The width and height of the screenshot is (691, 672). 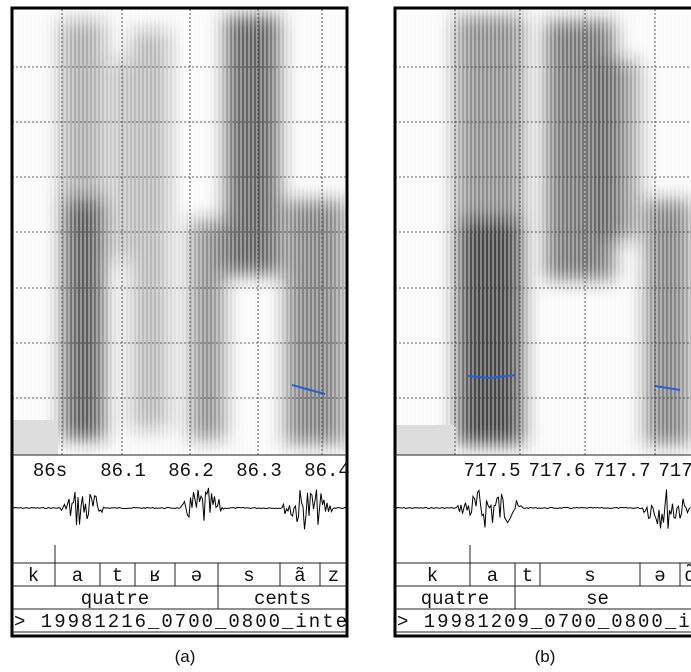 What do you see at coordinates (556, 471) in the screenshot?
I see `time-label: 717.6` at bounding box center [556, 471].